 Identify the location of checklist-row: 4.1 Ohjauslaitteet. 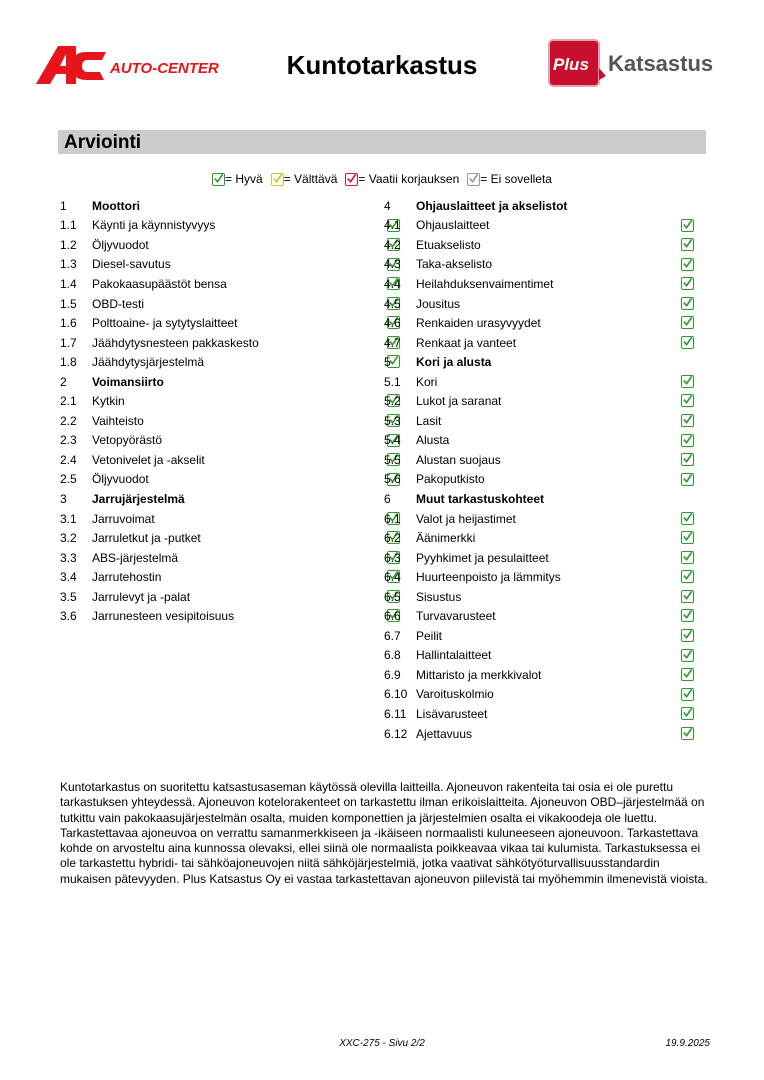
(539, 226).